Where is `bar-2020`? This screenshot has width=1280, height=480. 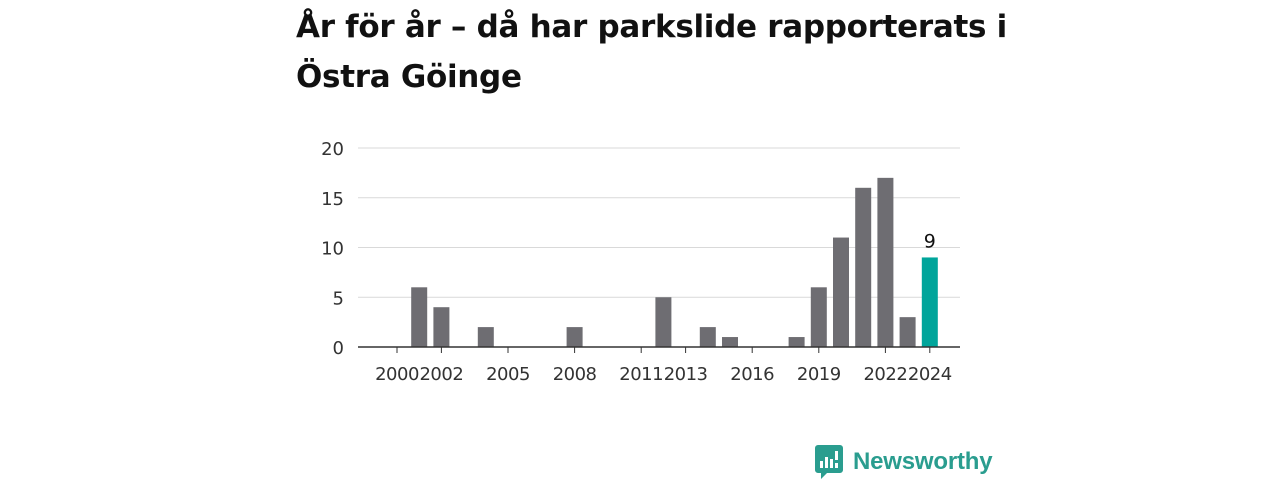
bar-2020 is located at coordinates (841, 292).